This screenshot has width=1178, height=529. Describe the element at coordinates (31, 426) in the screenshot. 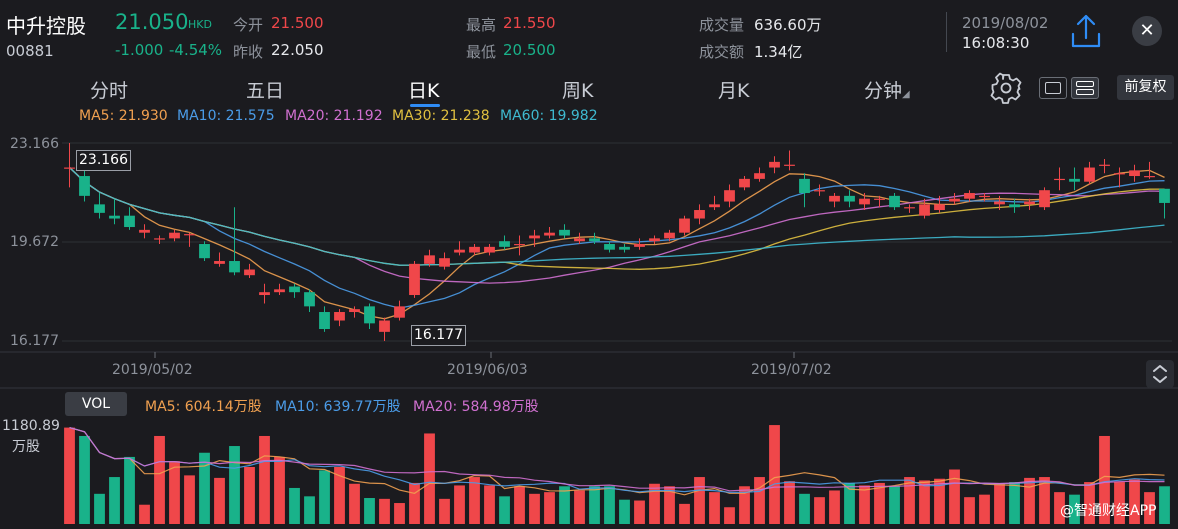

I see `volume-axis-max: 1180.89` at that location.